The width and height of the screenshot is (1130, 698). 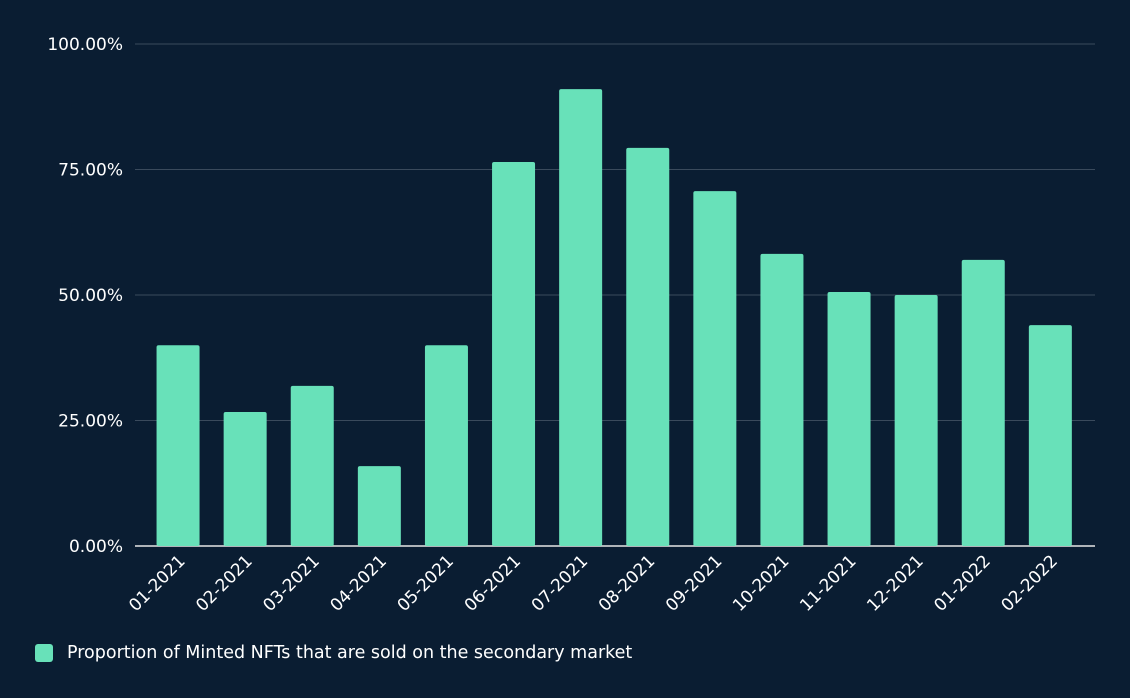 I want to click on bar-07-2021, so click(x=581, y=318).